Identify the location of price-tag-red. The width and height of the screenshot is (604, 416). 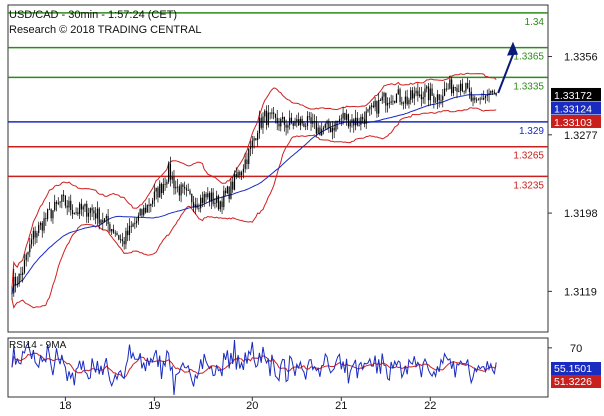
(576, 121).